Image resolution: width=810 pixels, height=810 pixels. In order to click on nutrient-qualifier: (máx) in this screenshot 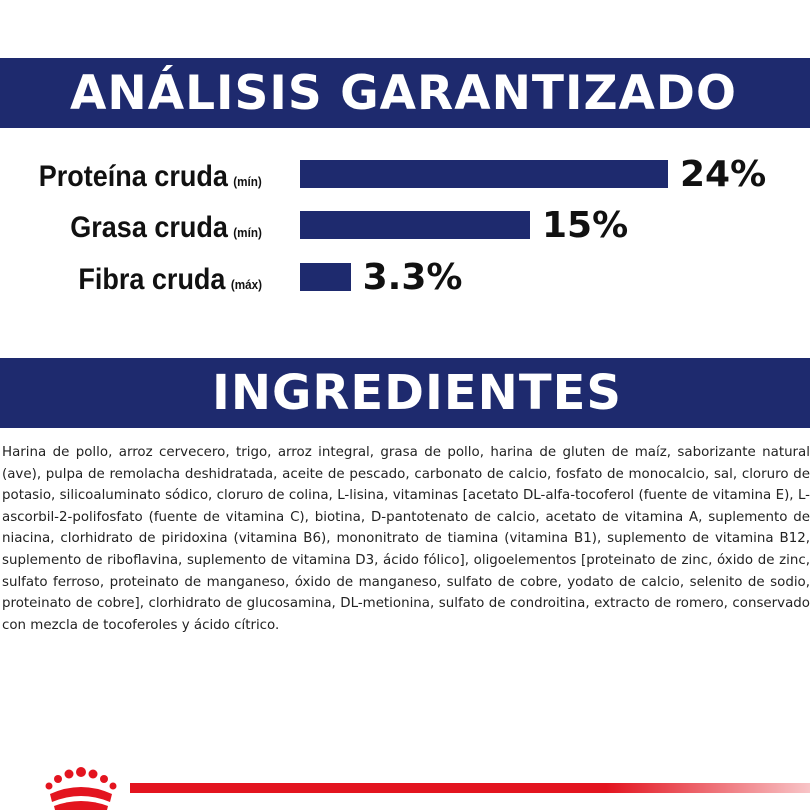, I will do `click(246, 284)`.